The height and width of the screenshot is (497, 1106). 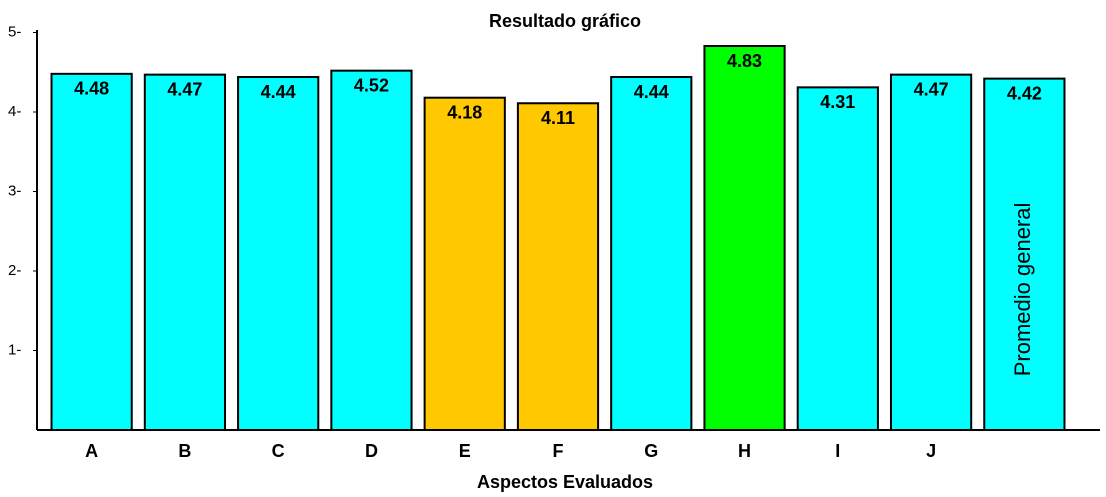 What do you see at coordinates (744, 61) in the screenshot?
I see `value-label: 4.83` at bounding box center [744, 61].